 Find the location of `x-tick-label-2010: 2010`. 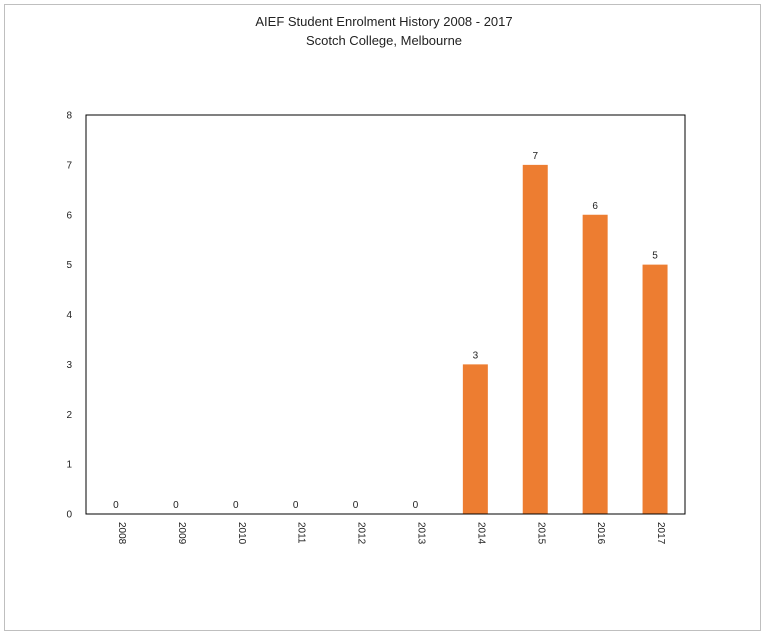

x-tick-label-2010: 2010 is located at coordinates (241, 533).